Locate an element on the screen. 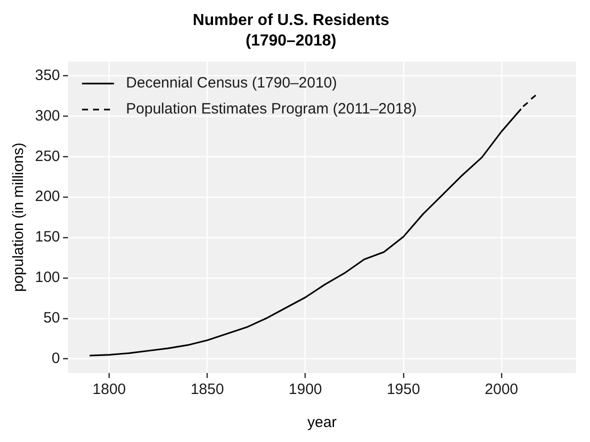 The image size is (590, 442). x-tick-label: 1850 is located at coordinates (207, 389).